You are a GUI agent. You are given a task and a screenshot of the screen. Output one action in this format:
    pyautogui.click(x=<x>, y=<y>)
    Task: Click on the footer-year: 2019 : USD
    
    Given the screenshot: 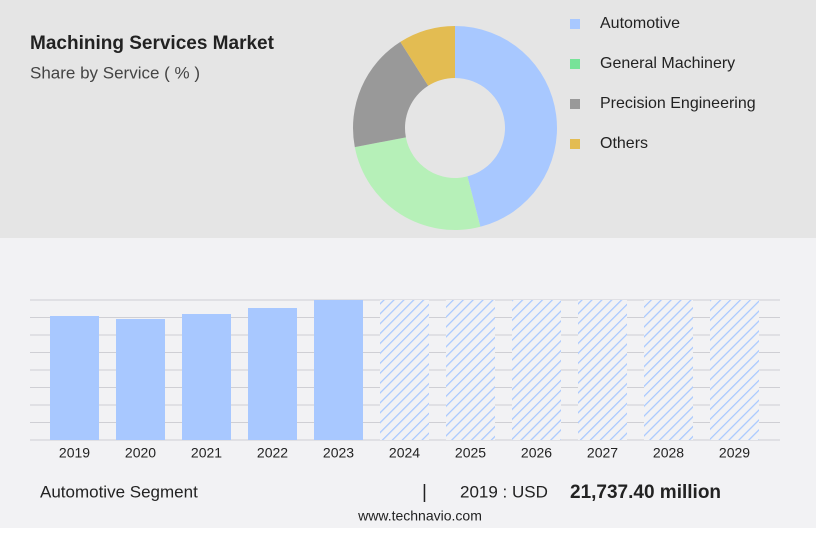 What is the action you would take?
    pyautogui.click(x=504, y=491)
    